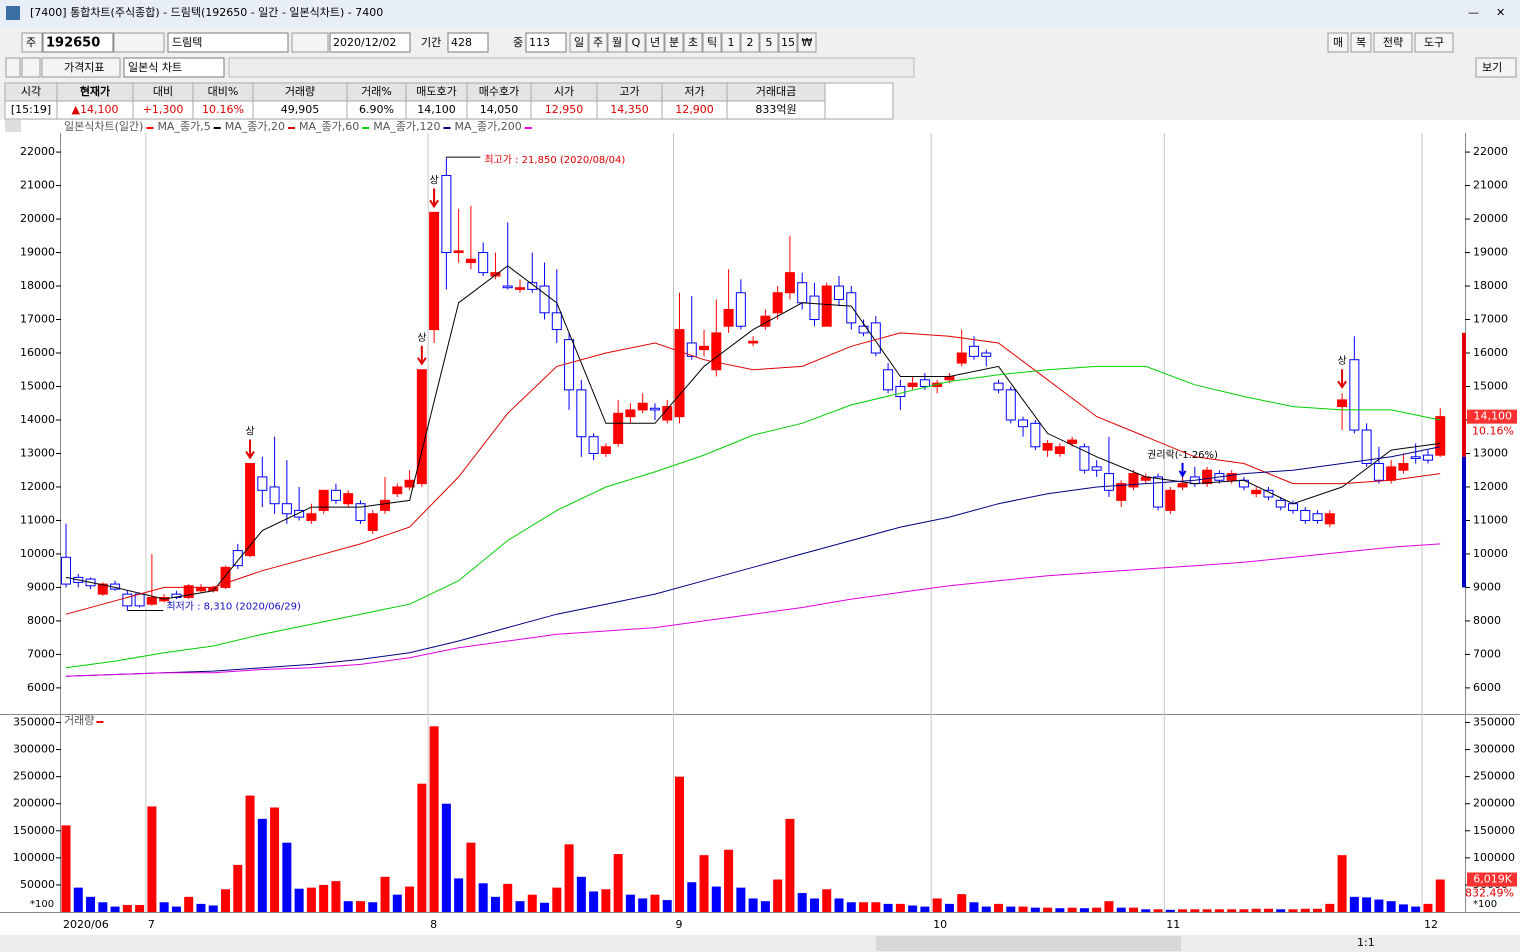  Describe the element at coordinates (183, 126) in the screenshot. I see `legend-label: MA_종가,5` at that location.